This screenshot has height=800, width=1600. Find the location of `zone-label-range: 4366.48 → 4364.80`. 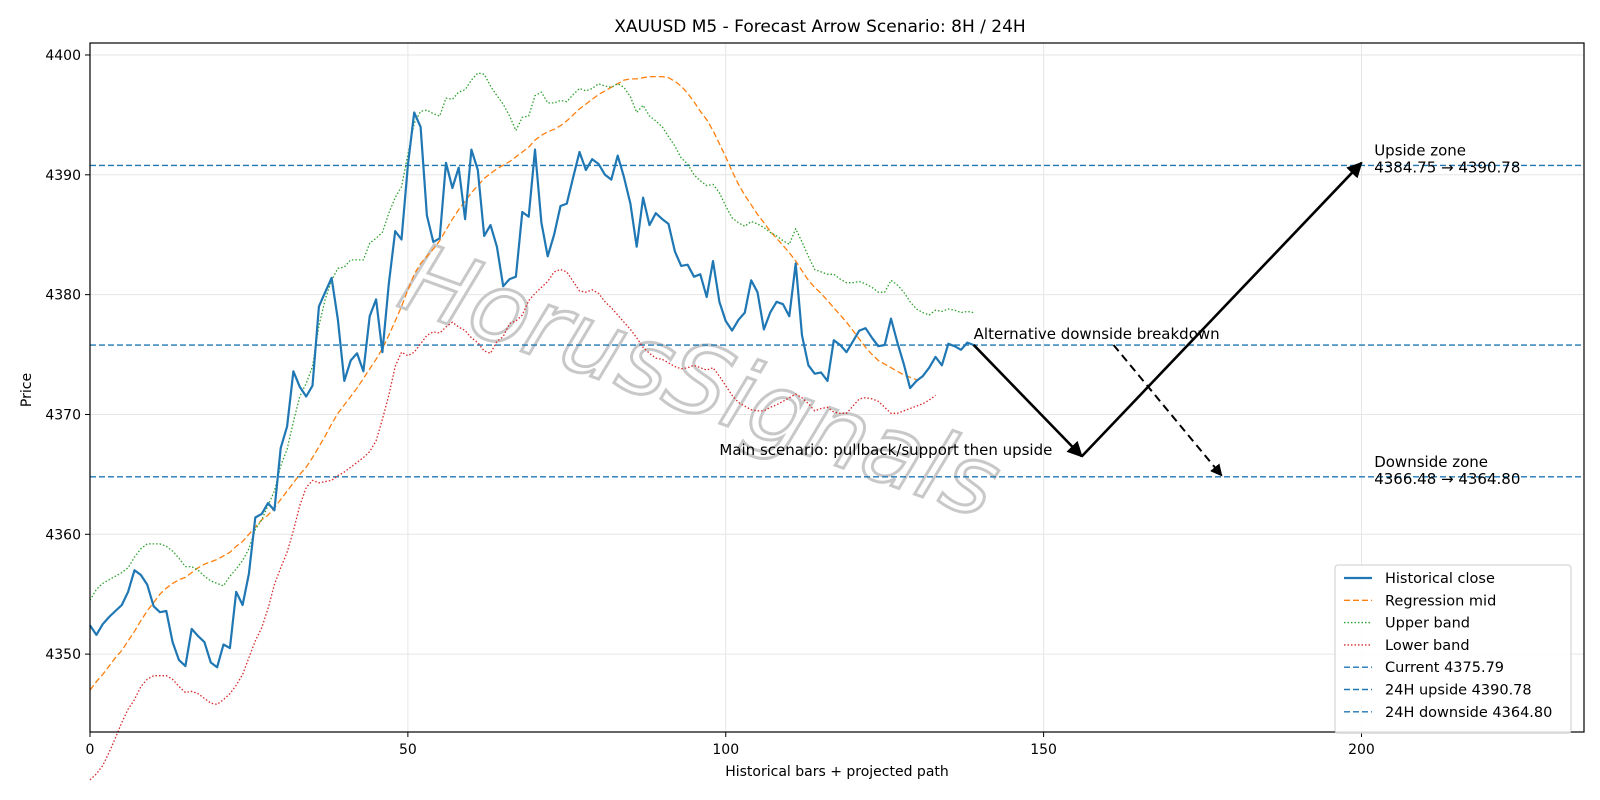

zone-label-range: 4366.48 → 4364.80 is located at coordinates (1447, 479).